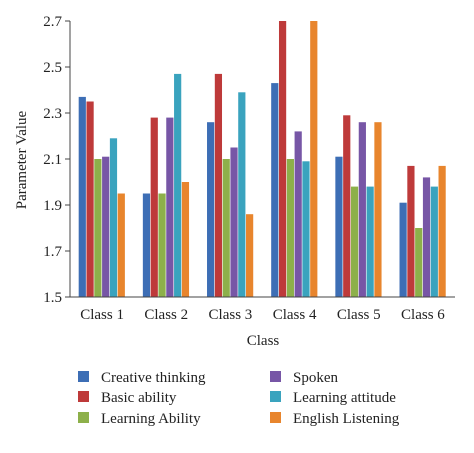  I want to click on bar-class-3-learning-attitude, so click(242, 194).